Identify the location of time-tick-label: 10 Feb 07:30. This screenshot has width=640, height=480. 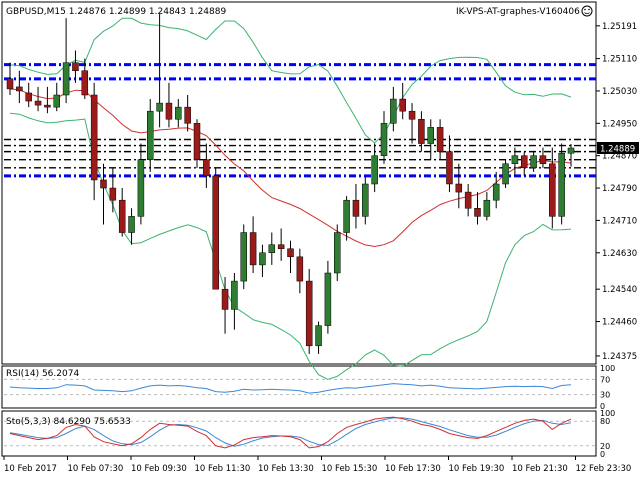
(96, 469).